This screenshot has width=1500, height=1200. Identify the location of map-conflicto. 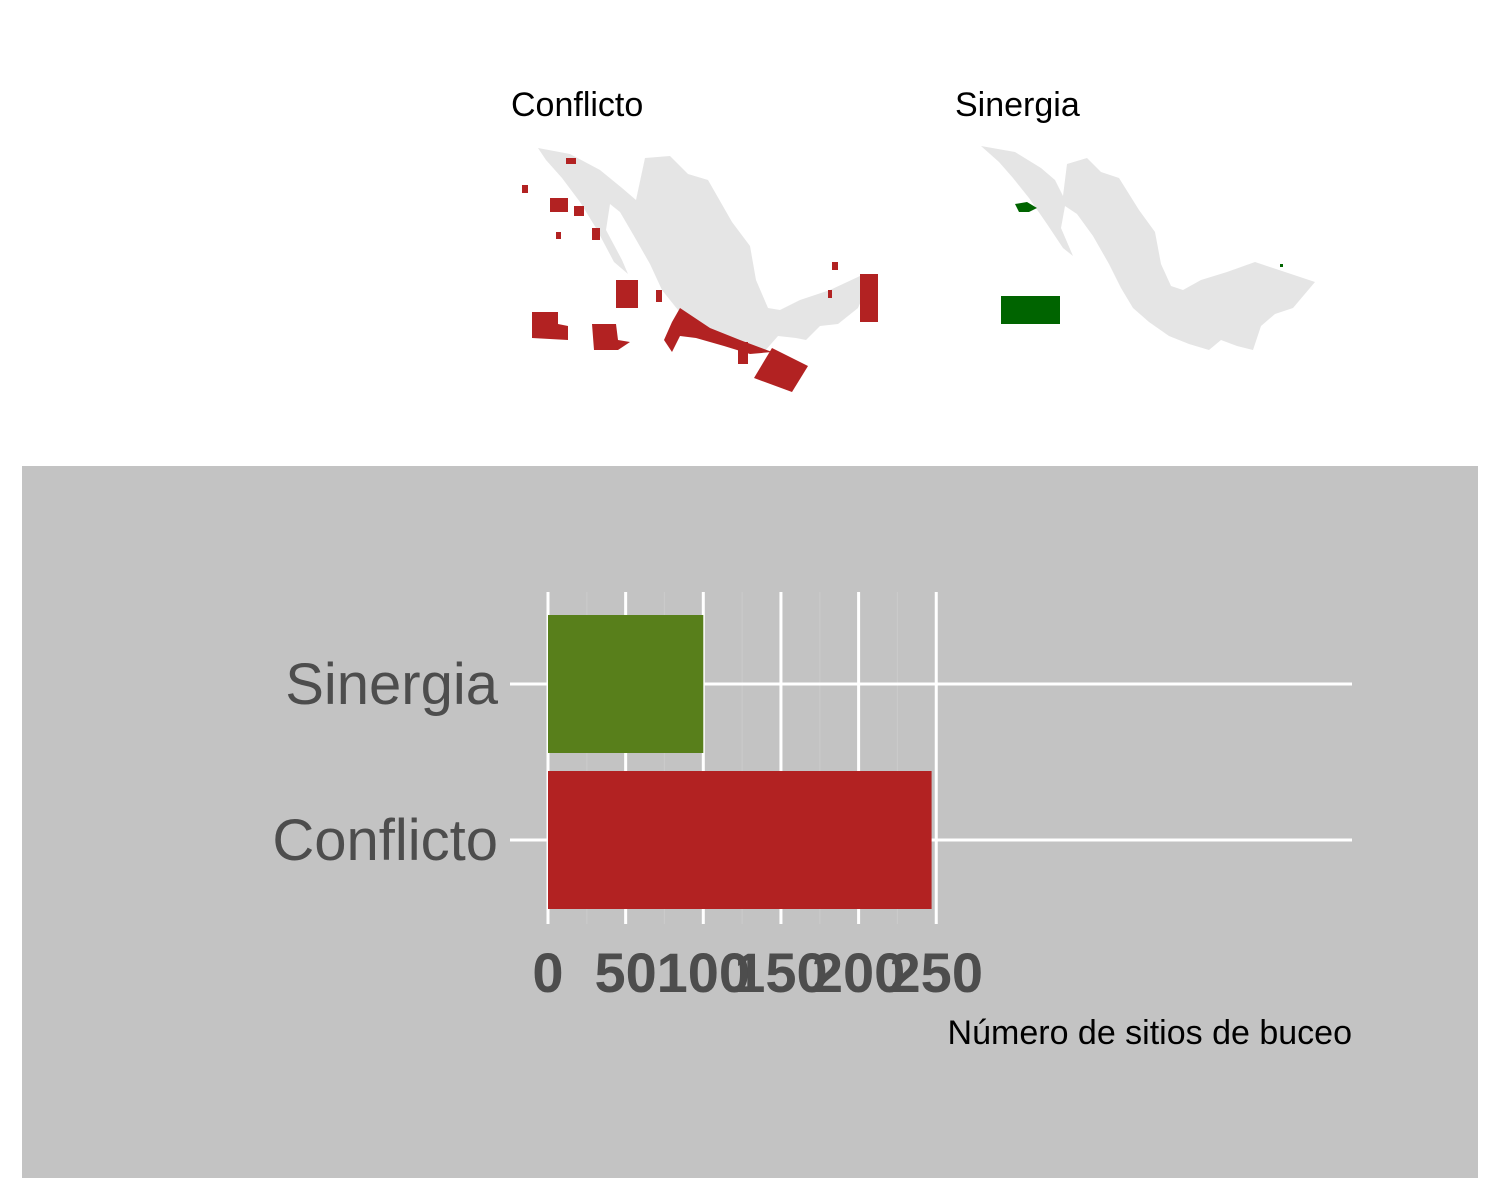
(700, 270).